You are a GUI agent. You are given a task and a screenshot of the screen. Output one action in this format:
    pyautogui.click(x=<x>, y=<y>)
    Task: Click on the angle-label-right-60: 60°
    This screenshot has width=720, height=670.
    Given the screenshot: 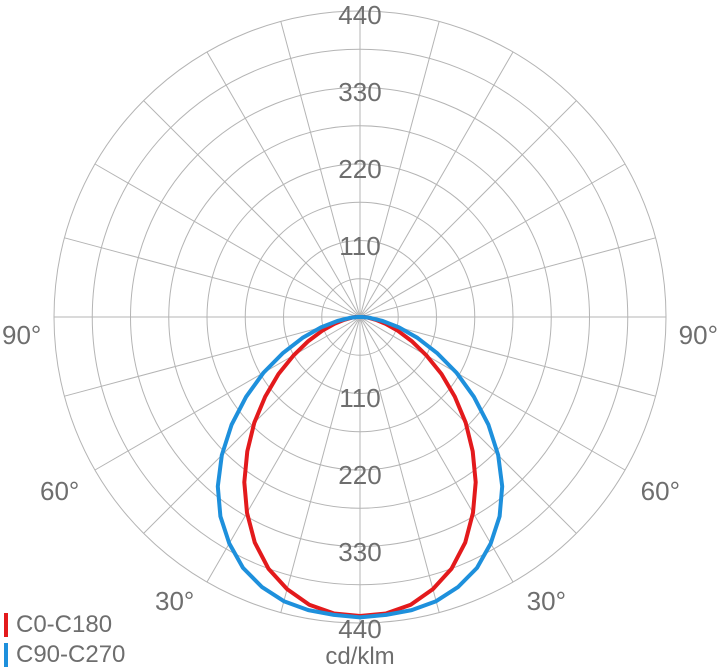 What is the action you would take?
    pyautogui.click(x=660, y=491)
    